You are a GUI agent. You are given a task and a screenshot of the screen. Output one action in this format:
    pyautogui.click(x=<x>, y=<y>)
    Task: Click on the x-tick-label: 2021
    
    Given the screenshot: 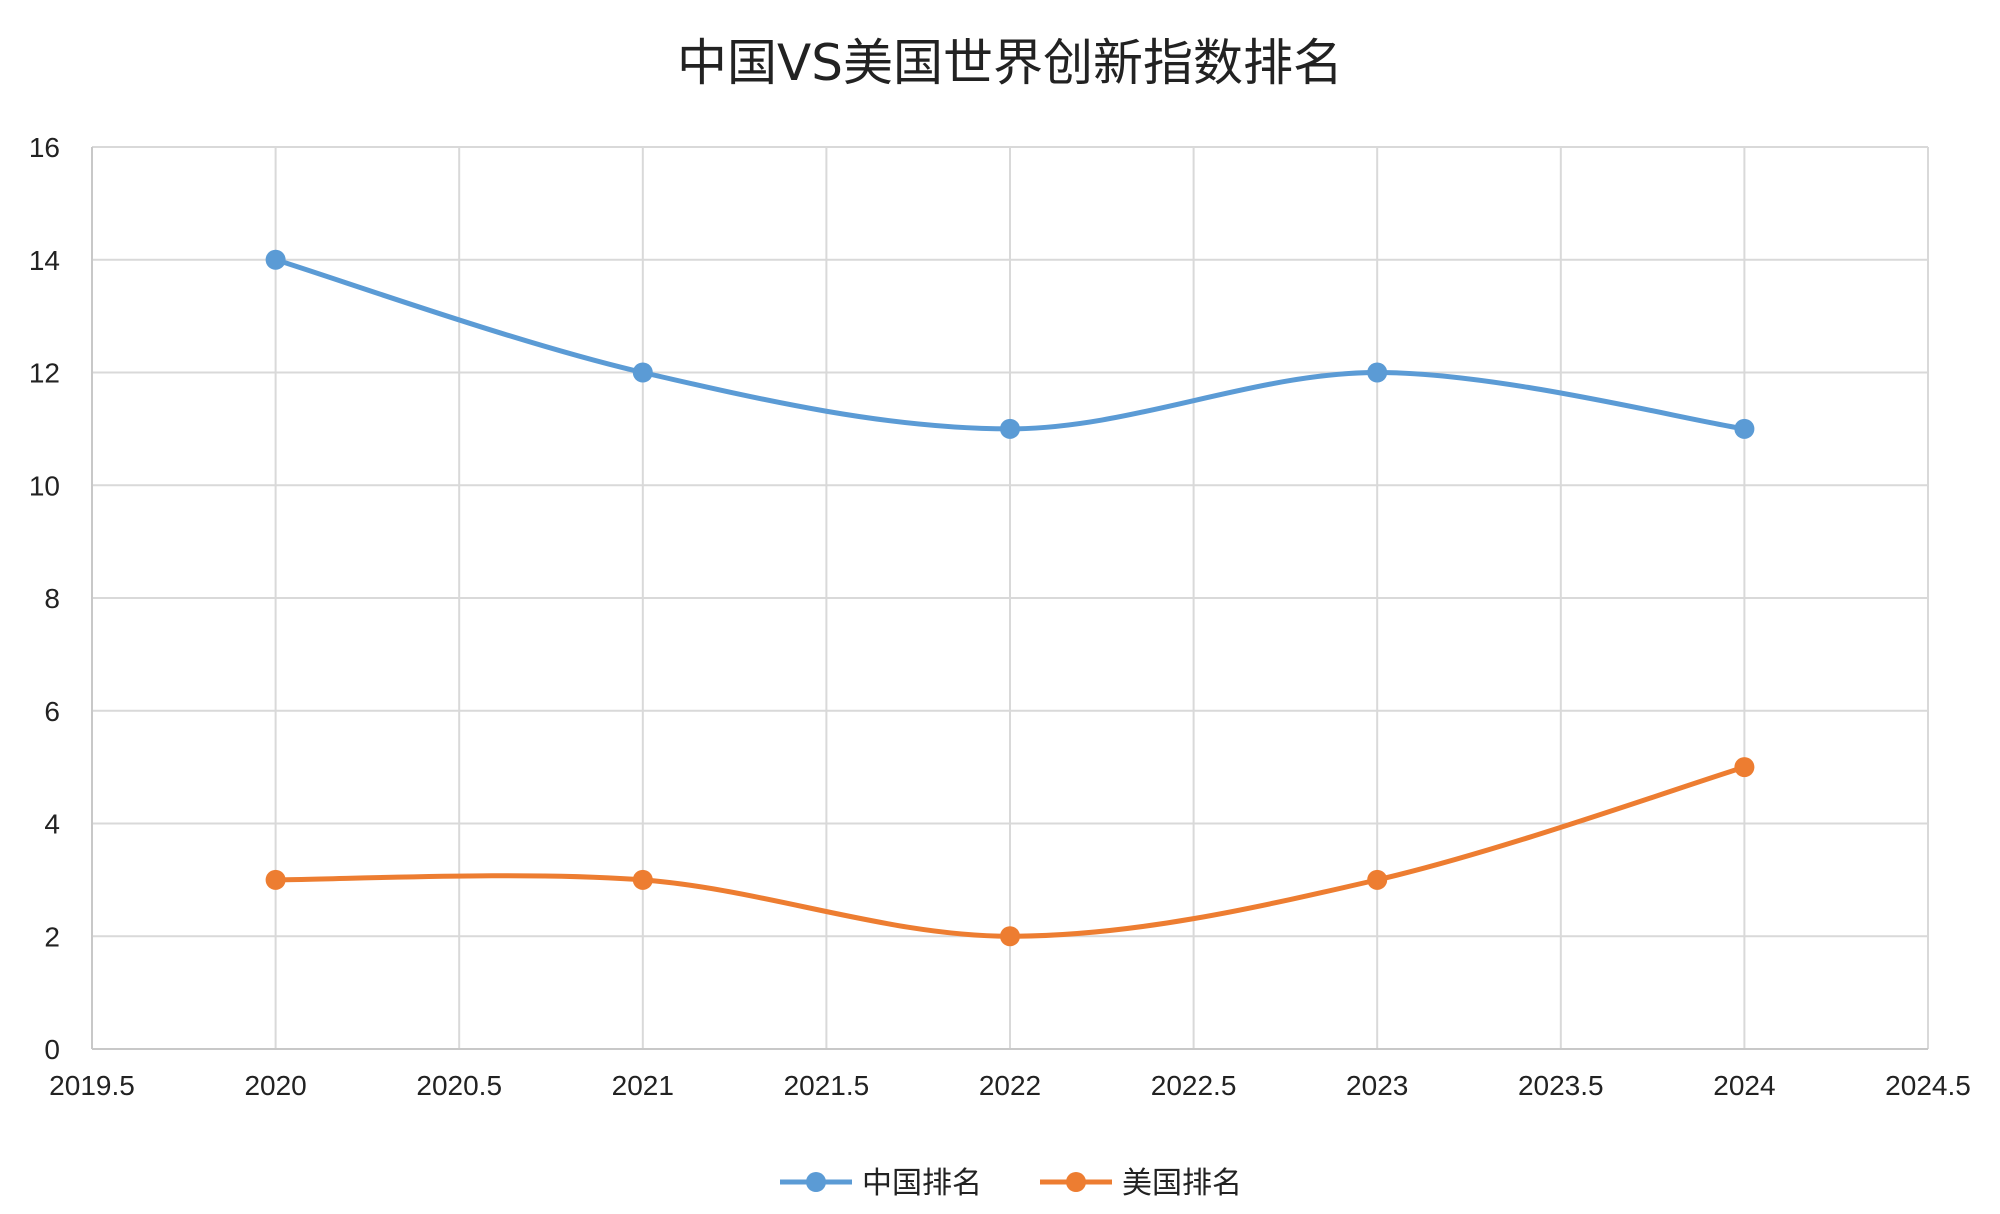 What is the action you would take?
    pyautogui.click(x=643, y=1085)
    